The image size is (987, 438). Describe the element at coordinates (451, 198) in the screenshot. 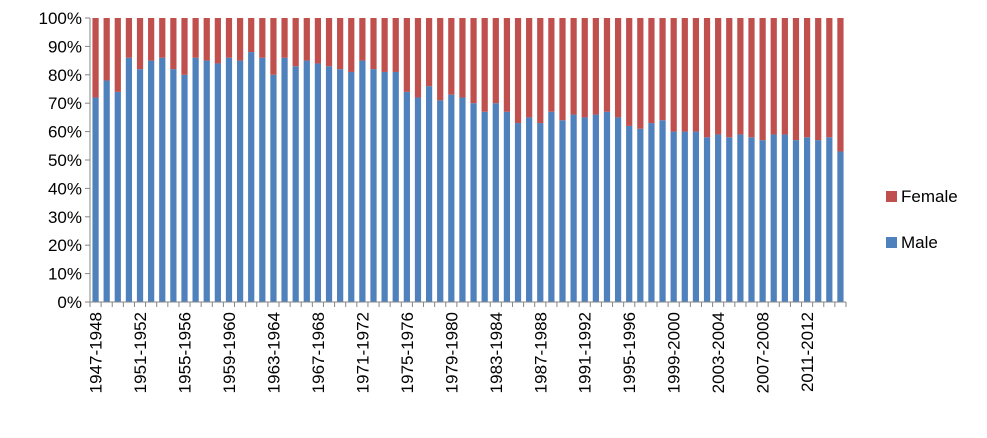

I see `bar-male-1979-1980` at that location.